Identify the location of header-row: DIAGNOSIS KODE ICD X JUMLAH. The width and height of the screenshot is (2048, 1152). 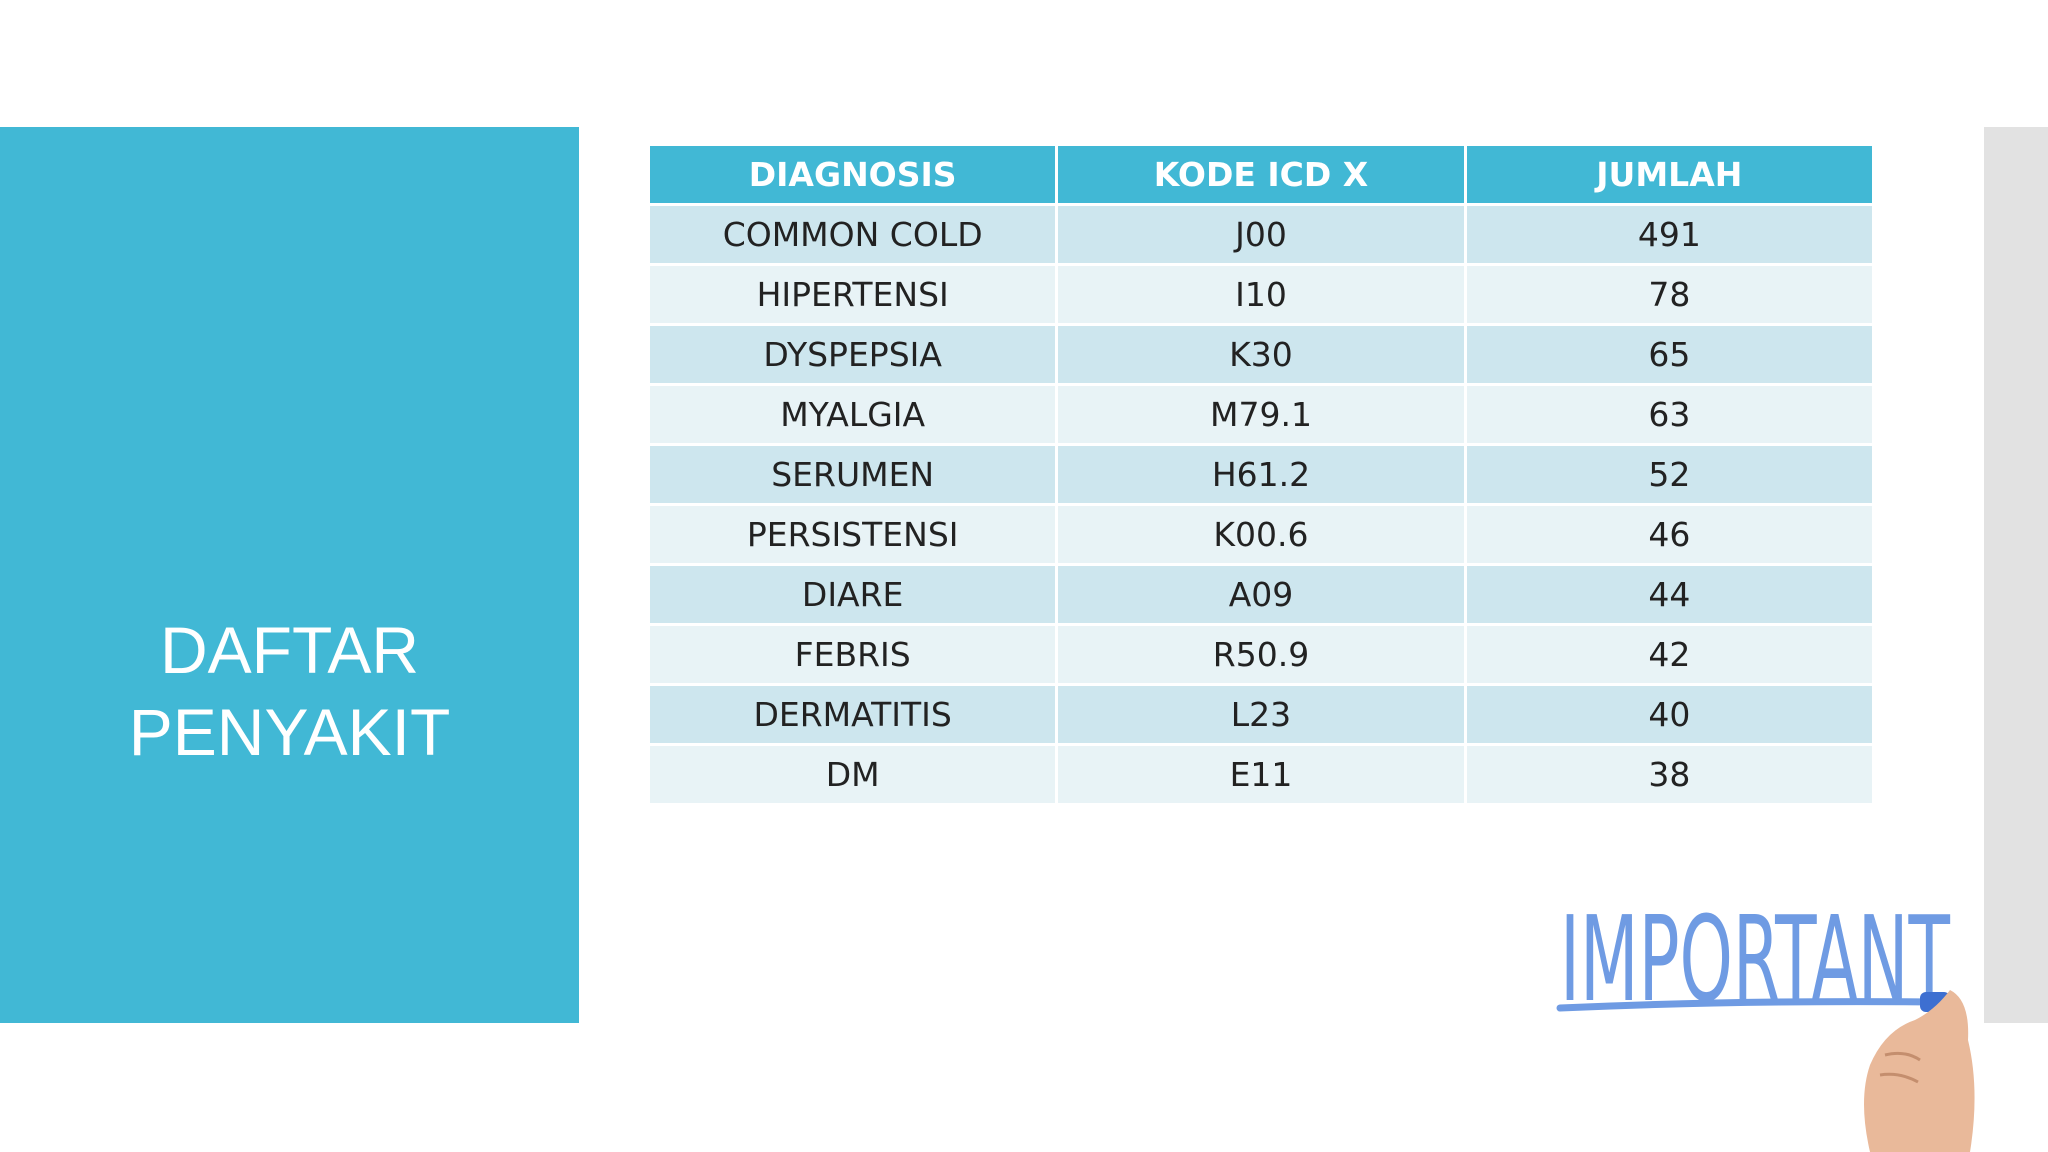
(1261, 174).